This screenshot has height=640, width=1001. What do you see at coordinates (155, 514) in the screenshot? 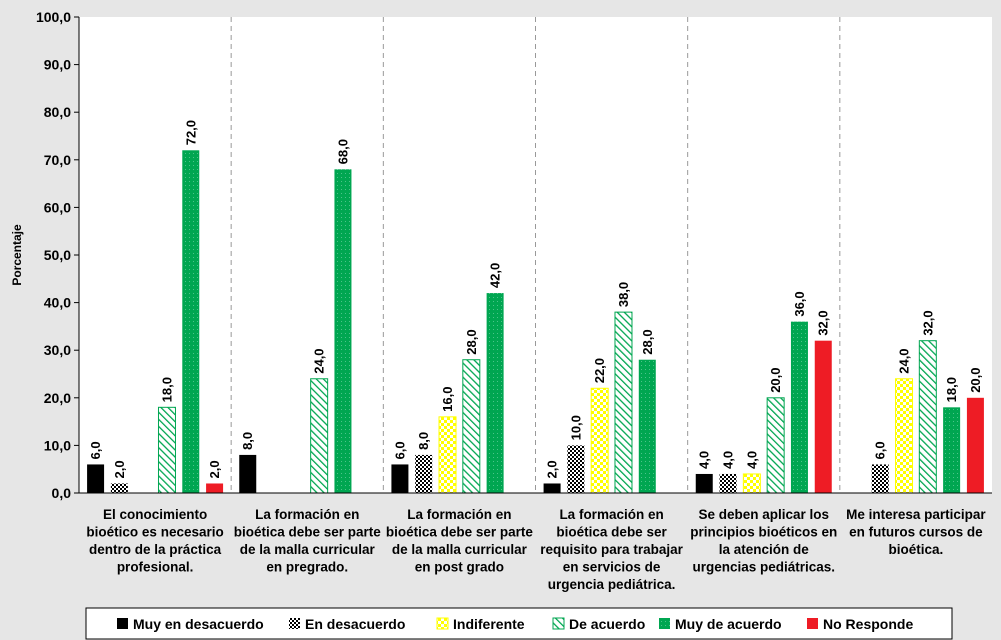
I see `category-label-line: El conocimiento` at bounding box center [155, 514].